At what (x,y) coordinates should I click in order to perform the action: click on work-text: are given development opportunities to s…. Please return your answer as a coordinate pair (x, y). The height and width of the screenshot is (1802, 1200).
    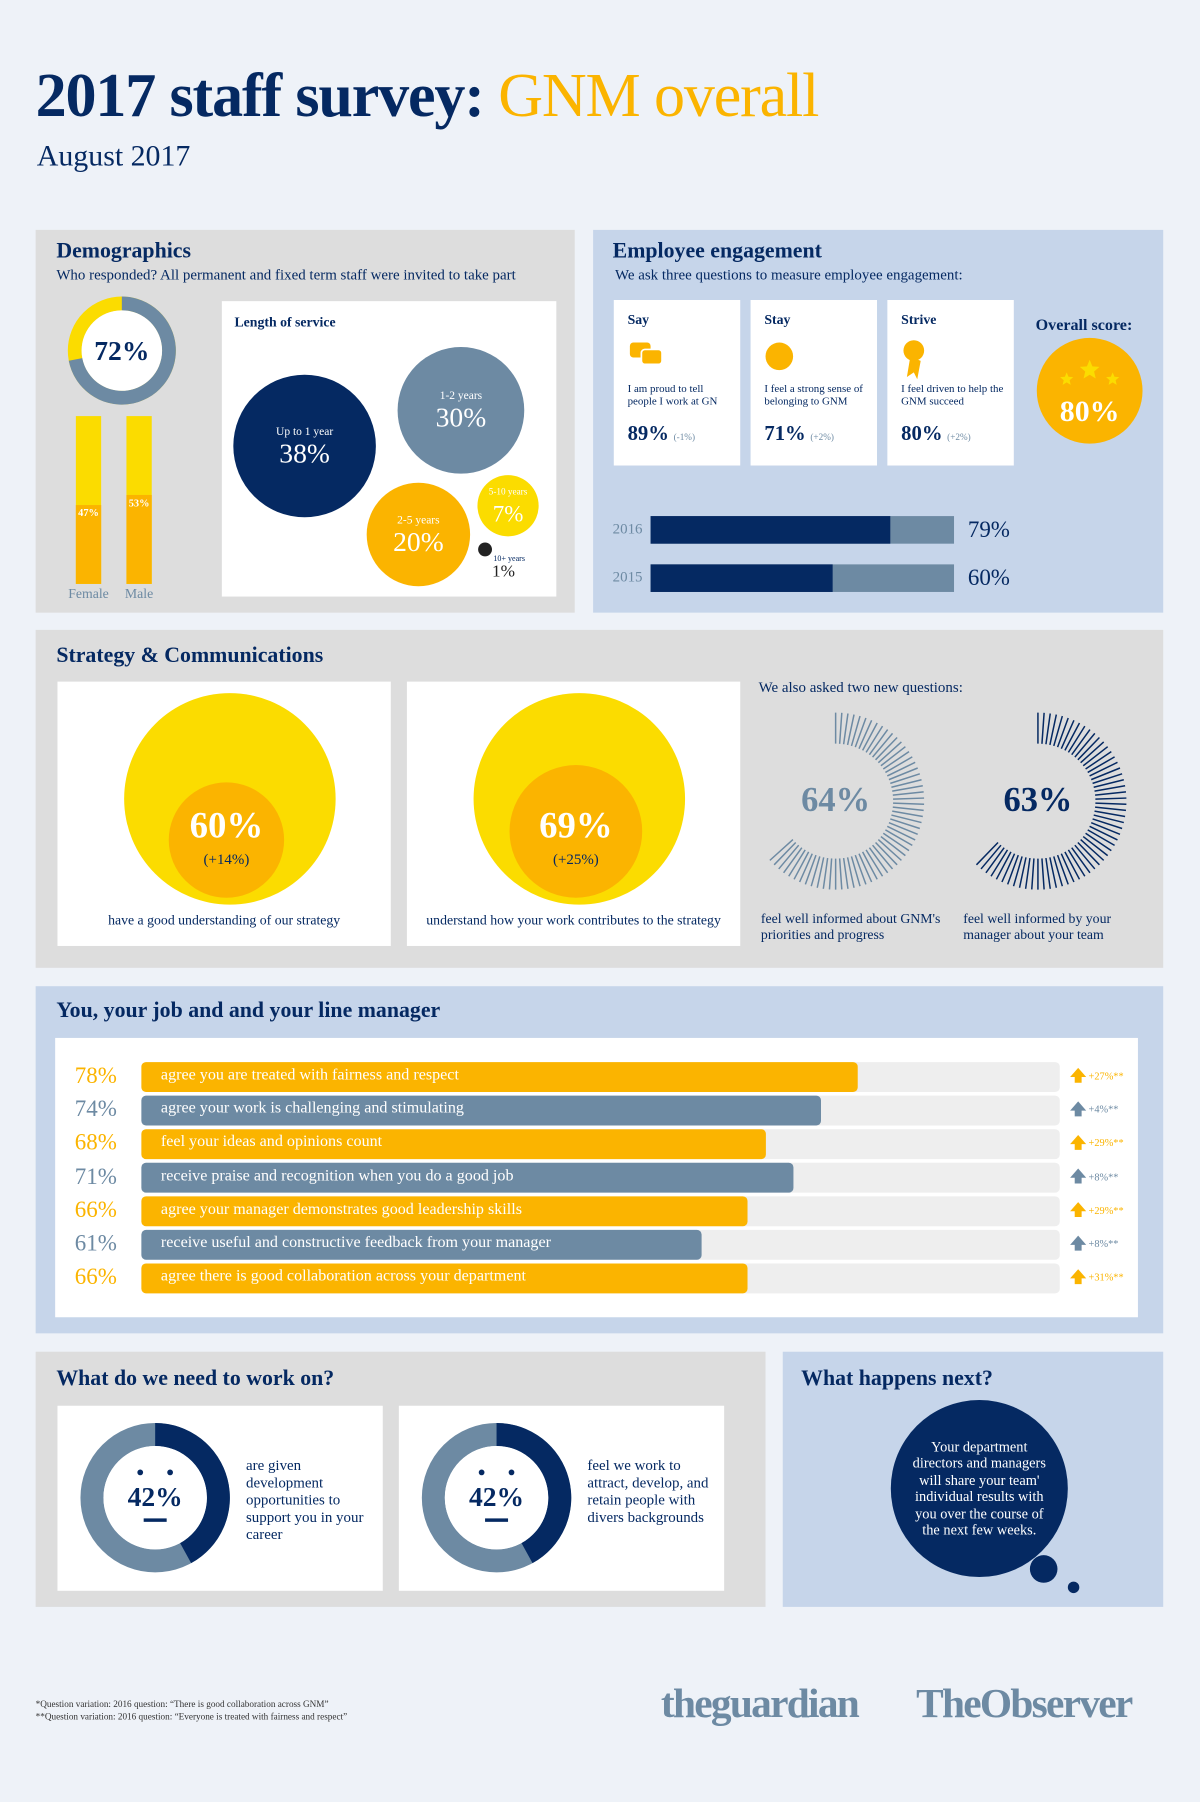
    Looking at the image, I should click on (304, 1499).